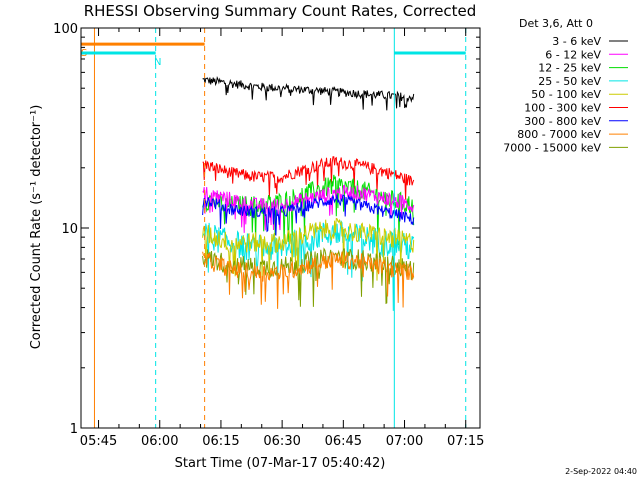 Image resolution: width=640 pixels, height=484 pixels. What do you see at coordinates (157, 62) in the screenshot?
I see `flag-label-n: N` at bounding box center [157, 62].